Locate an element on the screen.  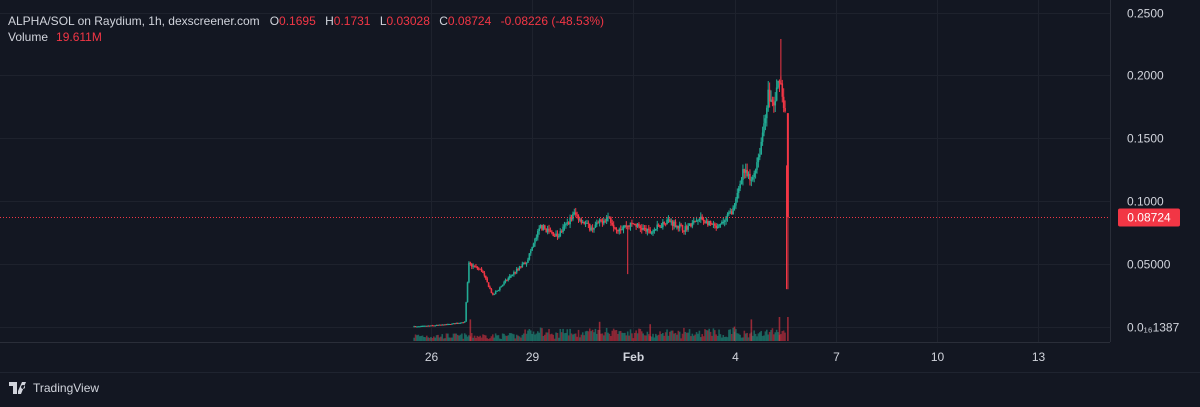
x-tick-label: 10 is located at coordinates (938, 357).